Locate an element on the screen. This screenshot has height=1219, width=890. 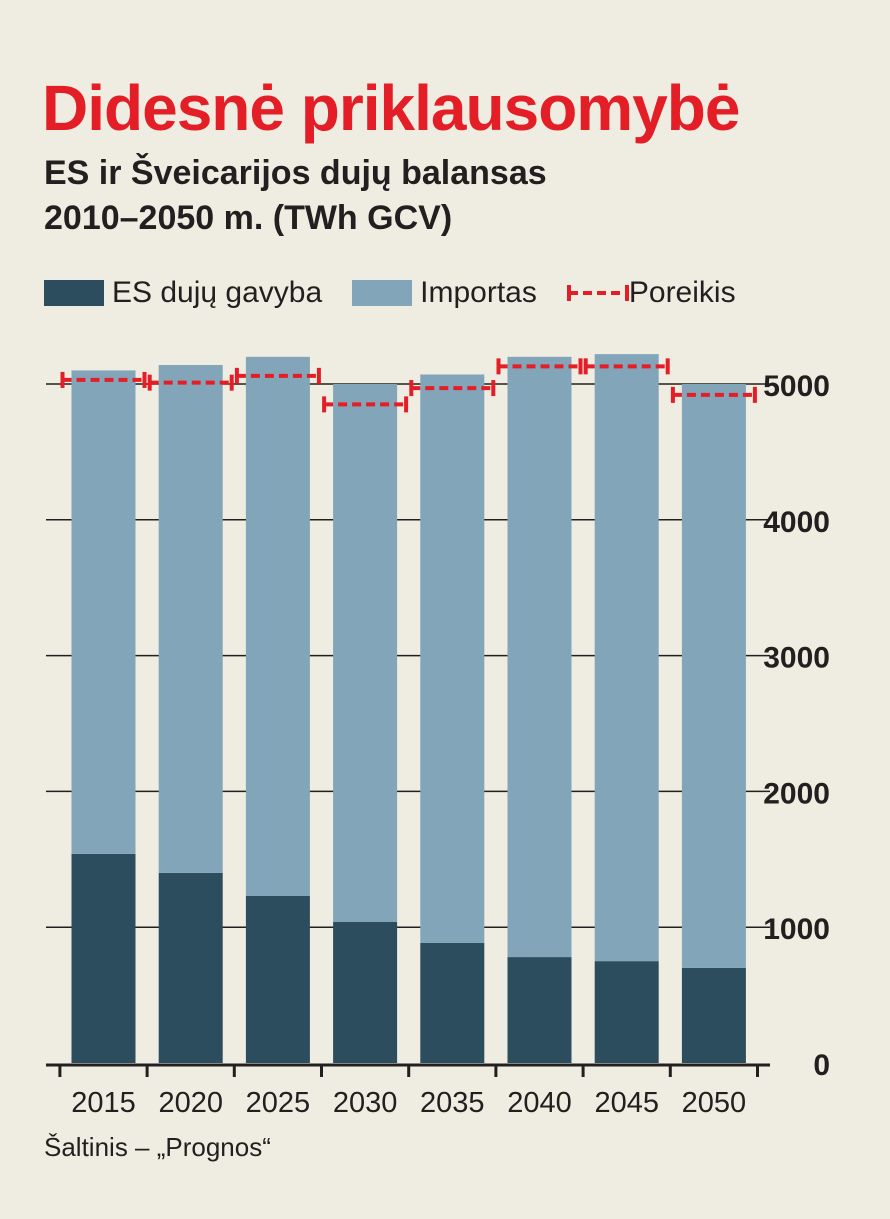
subtitle-line-1: ES ir Šveicarijos dujų balansas is located at coordinates (295, 173).